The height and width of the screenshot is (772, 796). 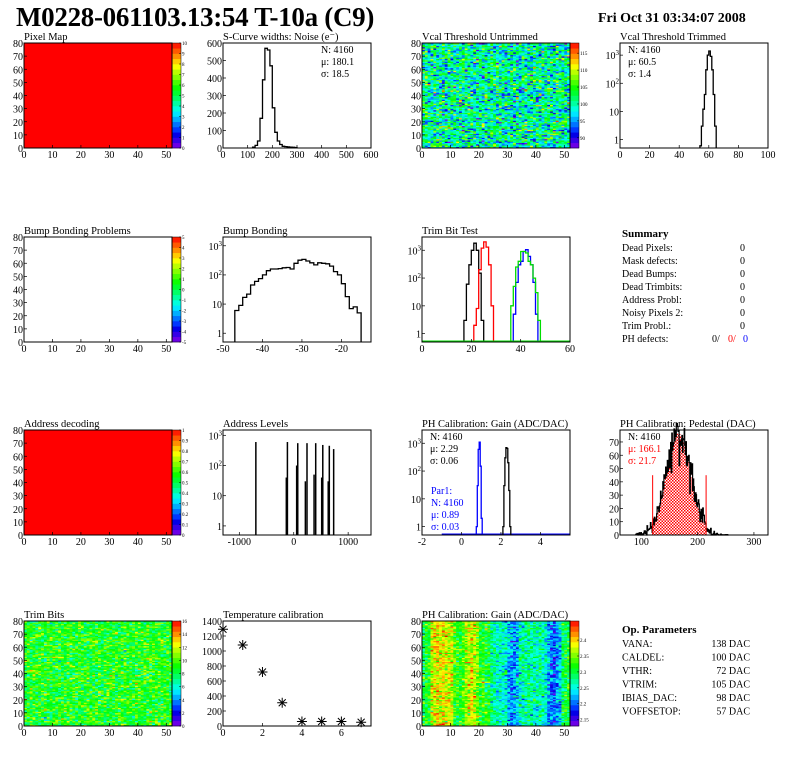 I want to click on x-tick-label: 4, so click(x=540, y=542).